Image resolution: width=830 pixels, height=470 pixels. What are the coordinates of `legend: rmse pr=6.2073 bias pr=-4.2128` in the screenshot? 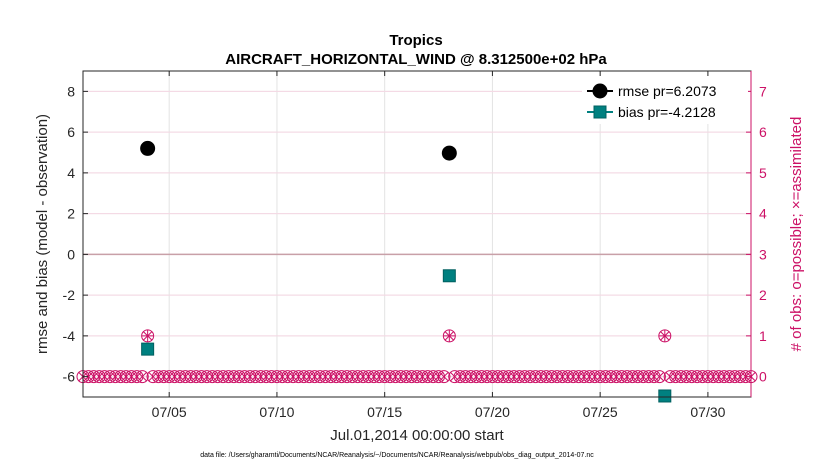 It's located at (665, 100).